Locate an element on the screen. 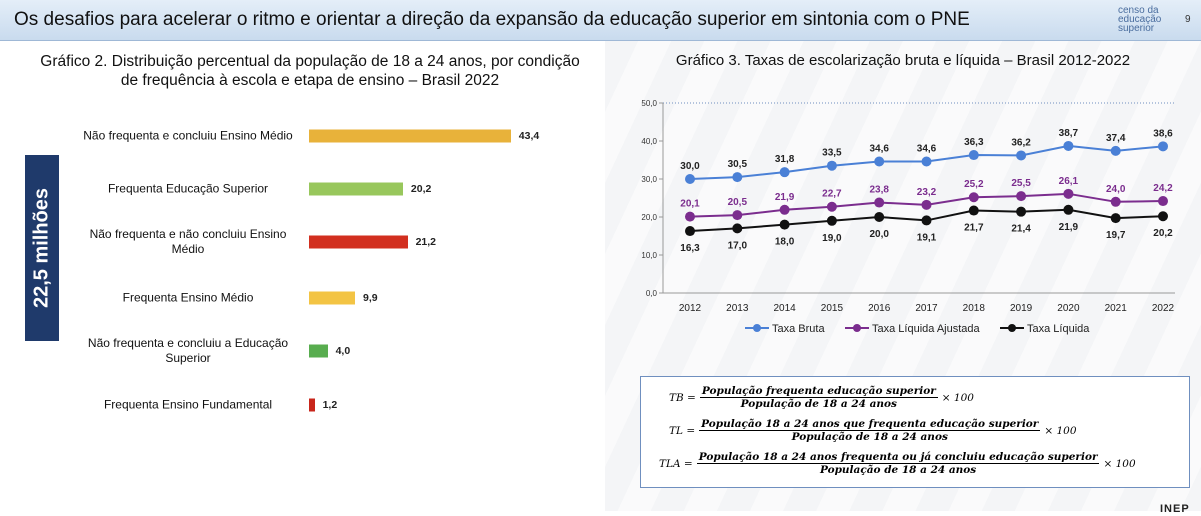  x-tick-label: 2020 is located at coordinates (1068, 308).